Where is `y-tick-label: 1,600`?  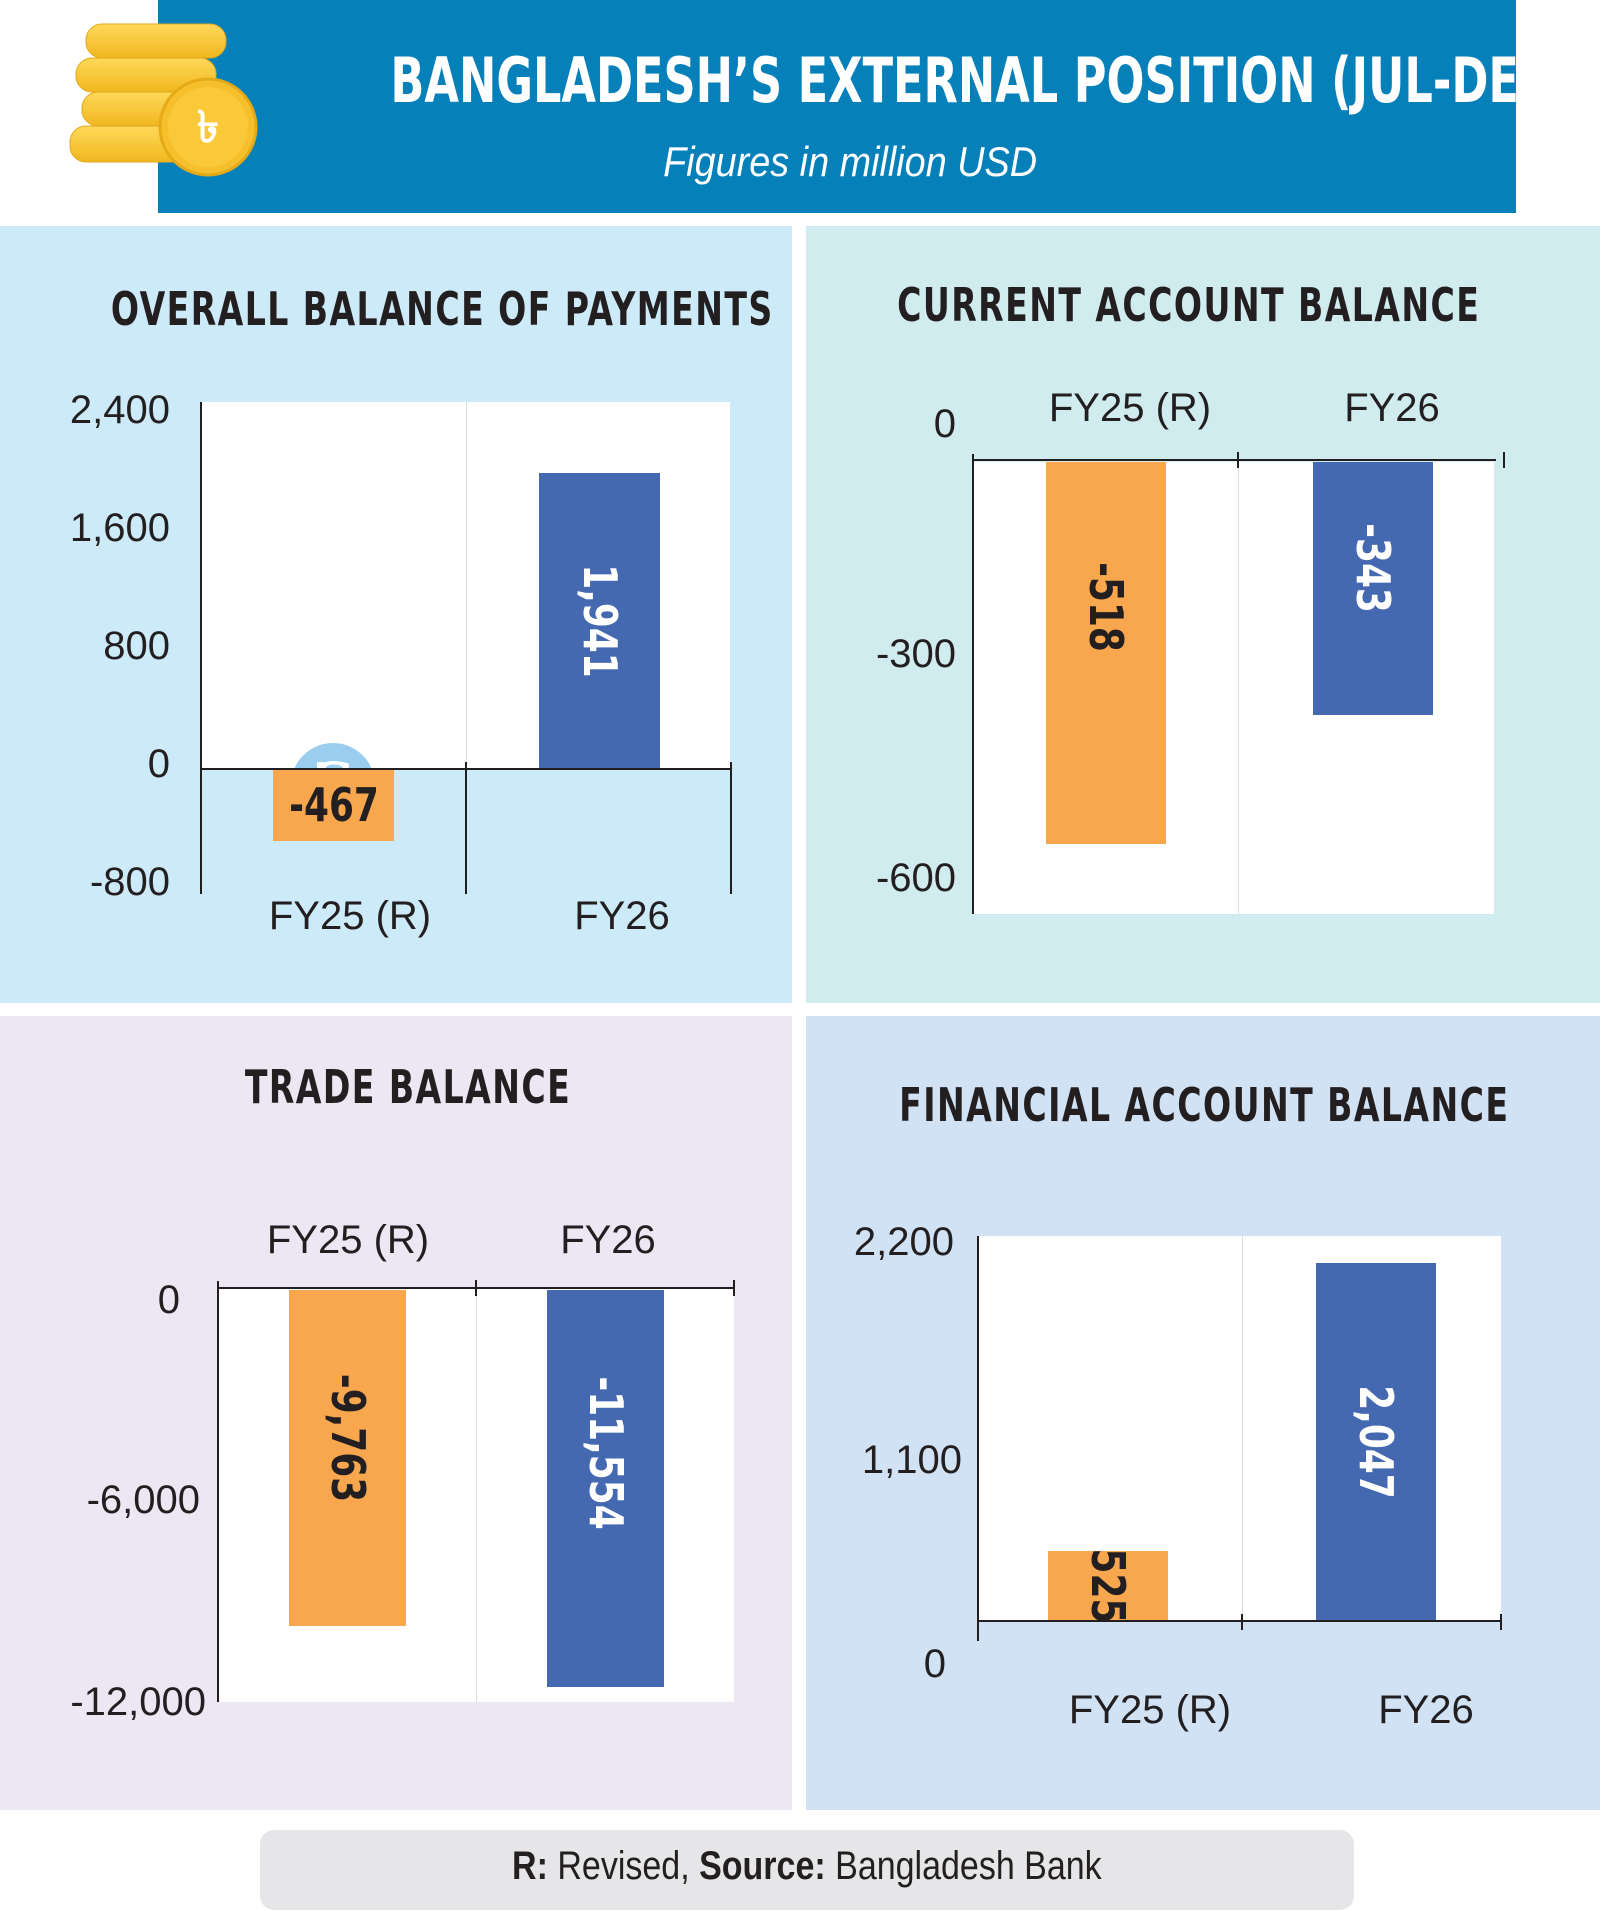
y-tick-label: 1,600 is located at coordinates (119, 528).